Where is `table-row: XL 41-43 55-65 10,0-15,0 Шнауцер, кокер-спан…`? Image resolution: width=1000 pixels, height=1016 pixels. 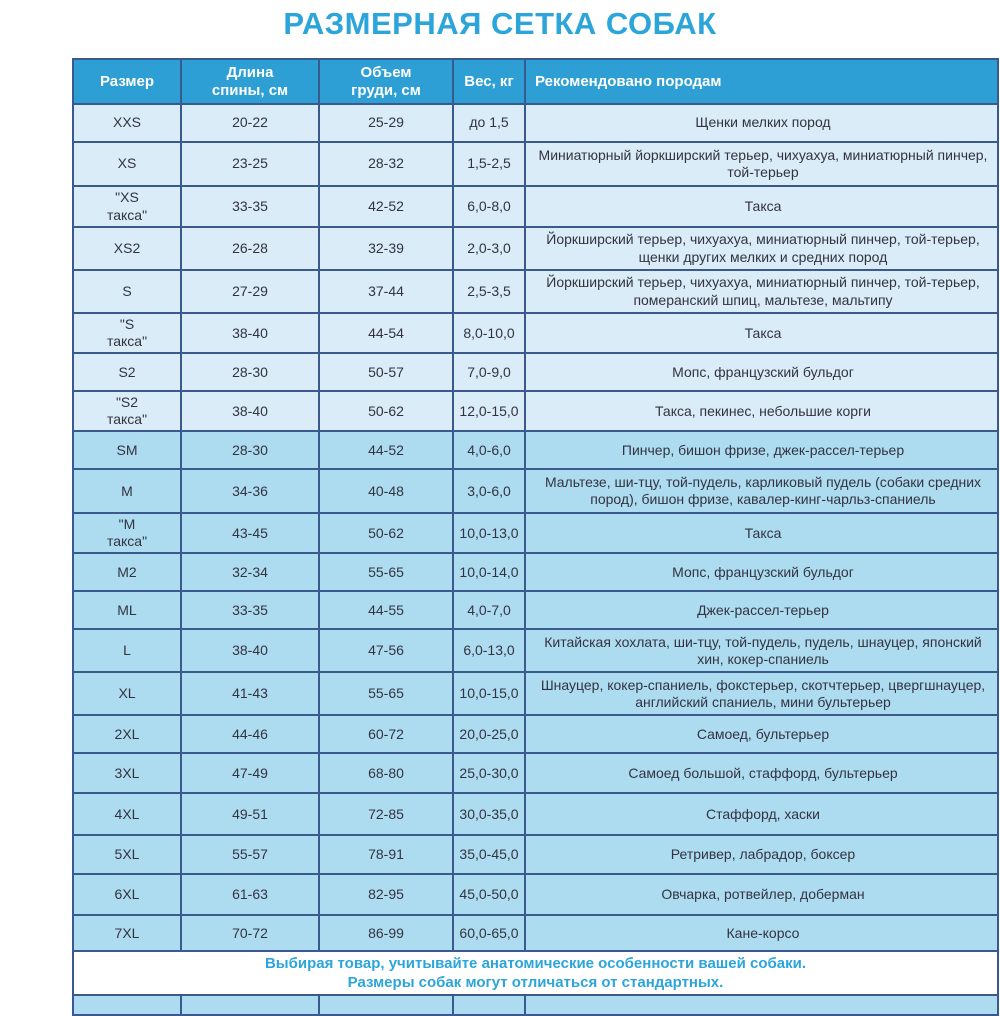 table-row: XL 41-43 55-65 10,0-15,0 Шнауцер, кокер-спан… is located at coordinates (535, 694).